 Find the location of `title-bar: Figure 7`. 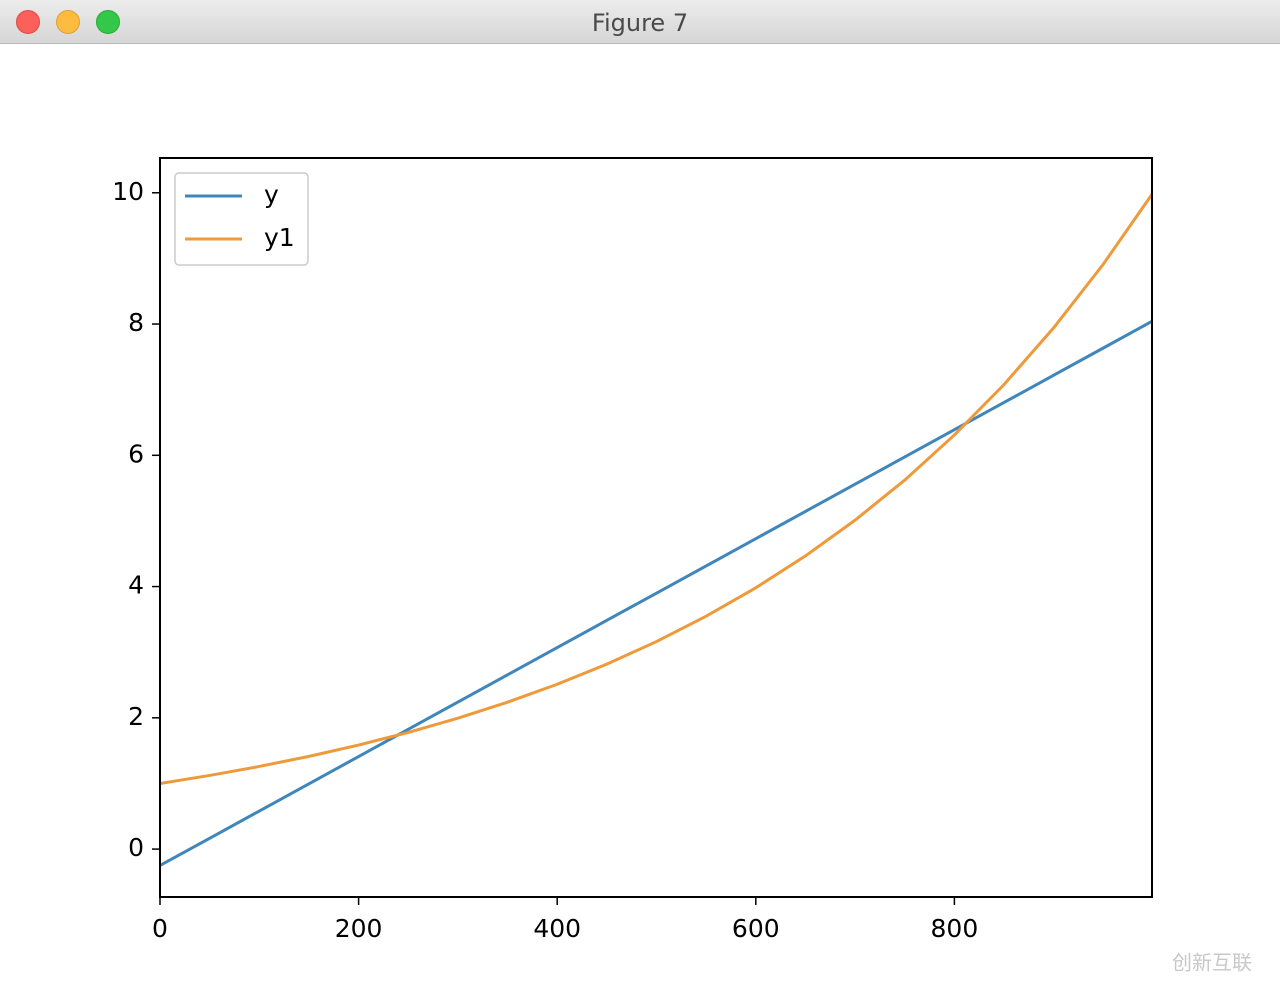

title-bar: Figure 7 is located at coordinates (640, 22).